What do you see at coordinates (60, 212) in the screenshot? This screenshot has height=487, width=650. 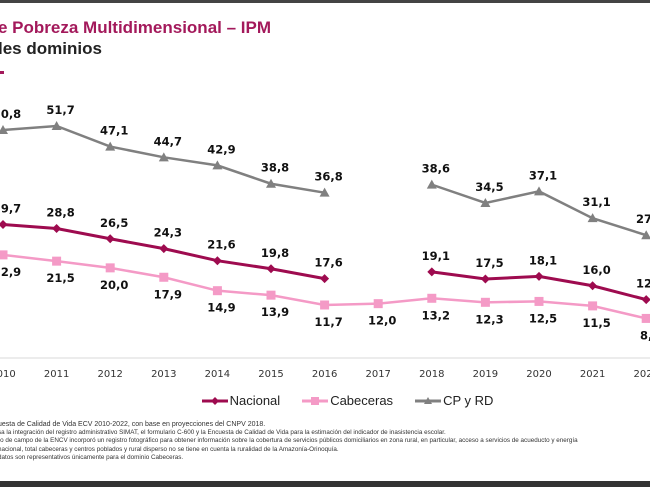 I see `data-label: 28,8` at bounding box center [60, 212].